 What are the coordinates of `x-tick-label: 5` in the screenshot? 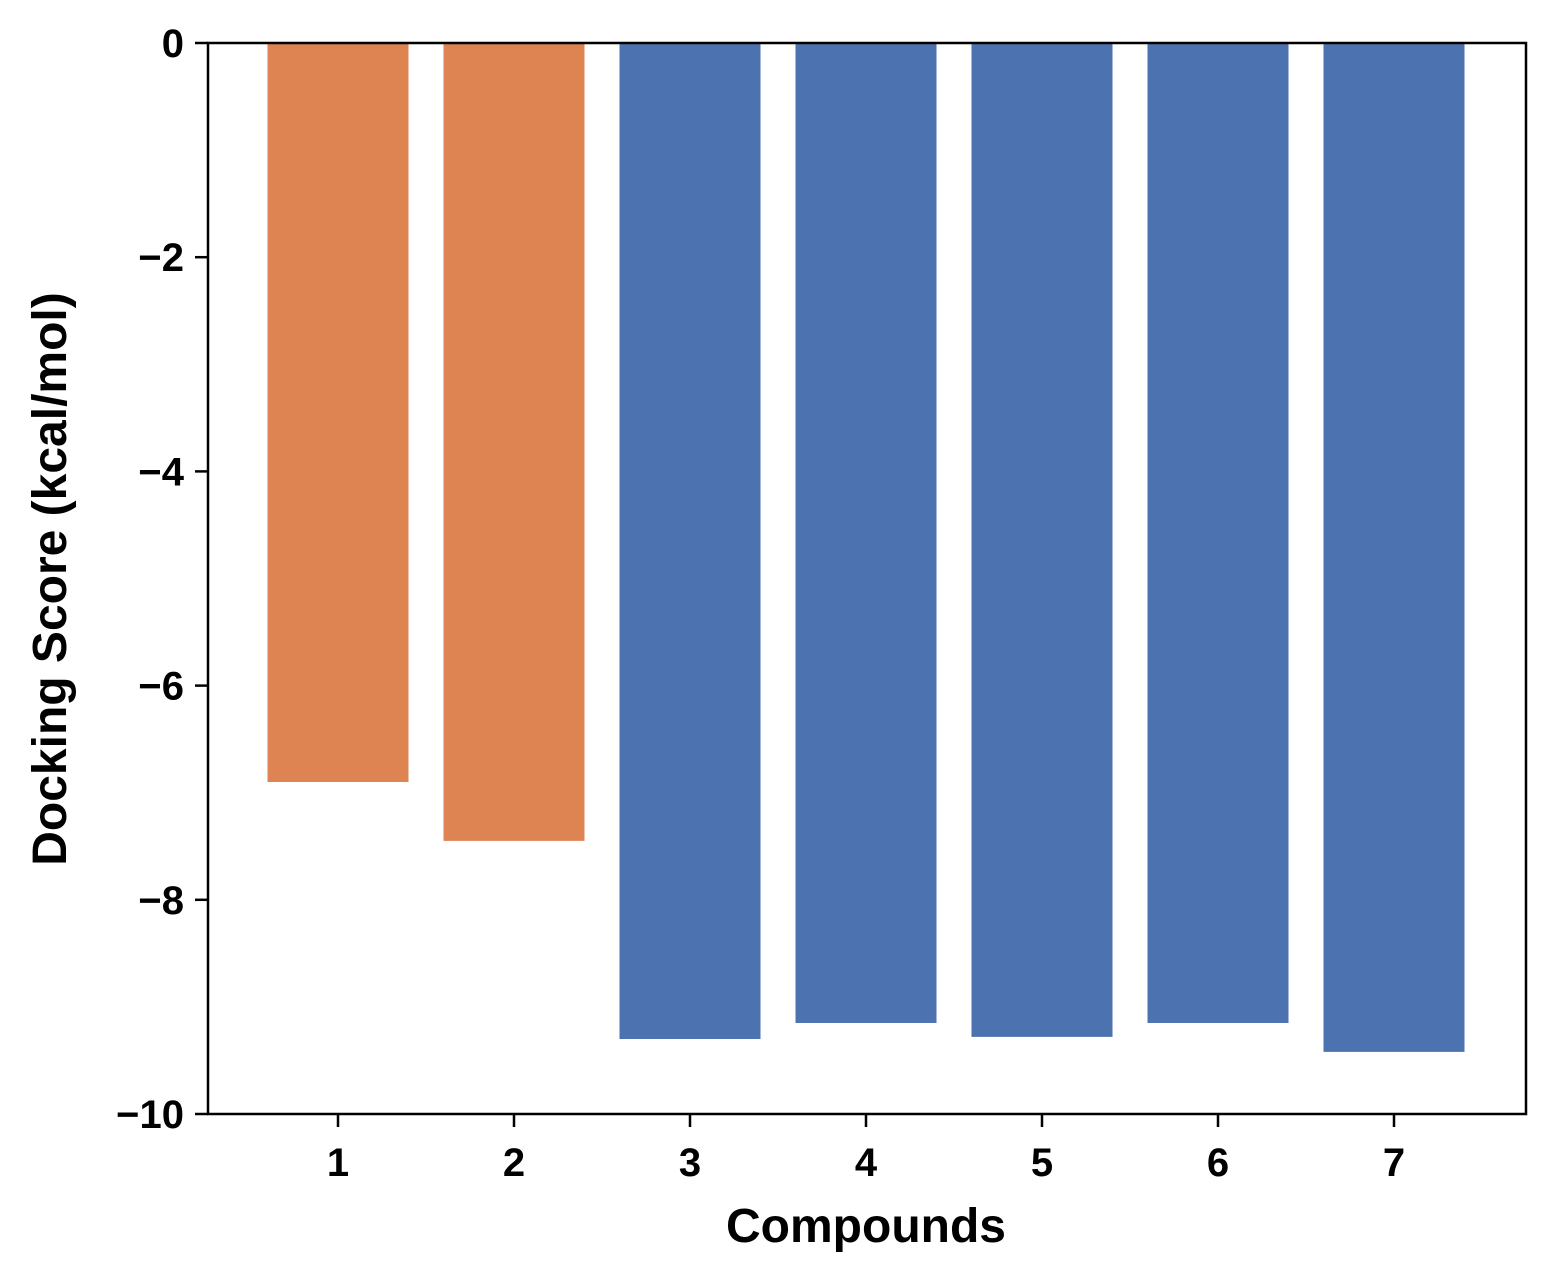 It's located at (1042, 1163).